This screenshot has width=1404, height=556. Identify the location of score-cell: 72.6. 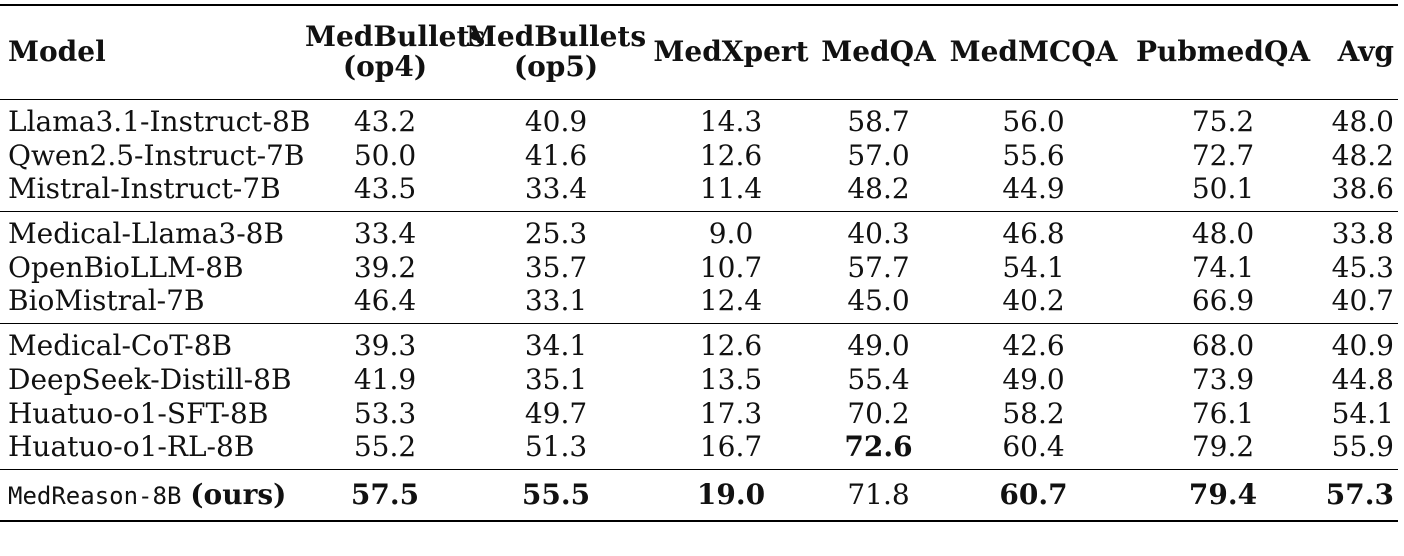
(878, 446).